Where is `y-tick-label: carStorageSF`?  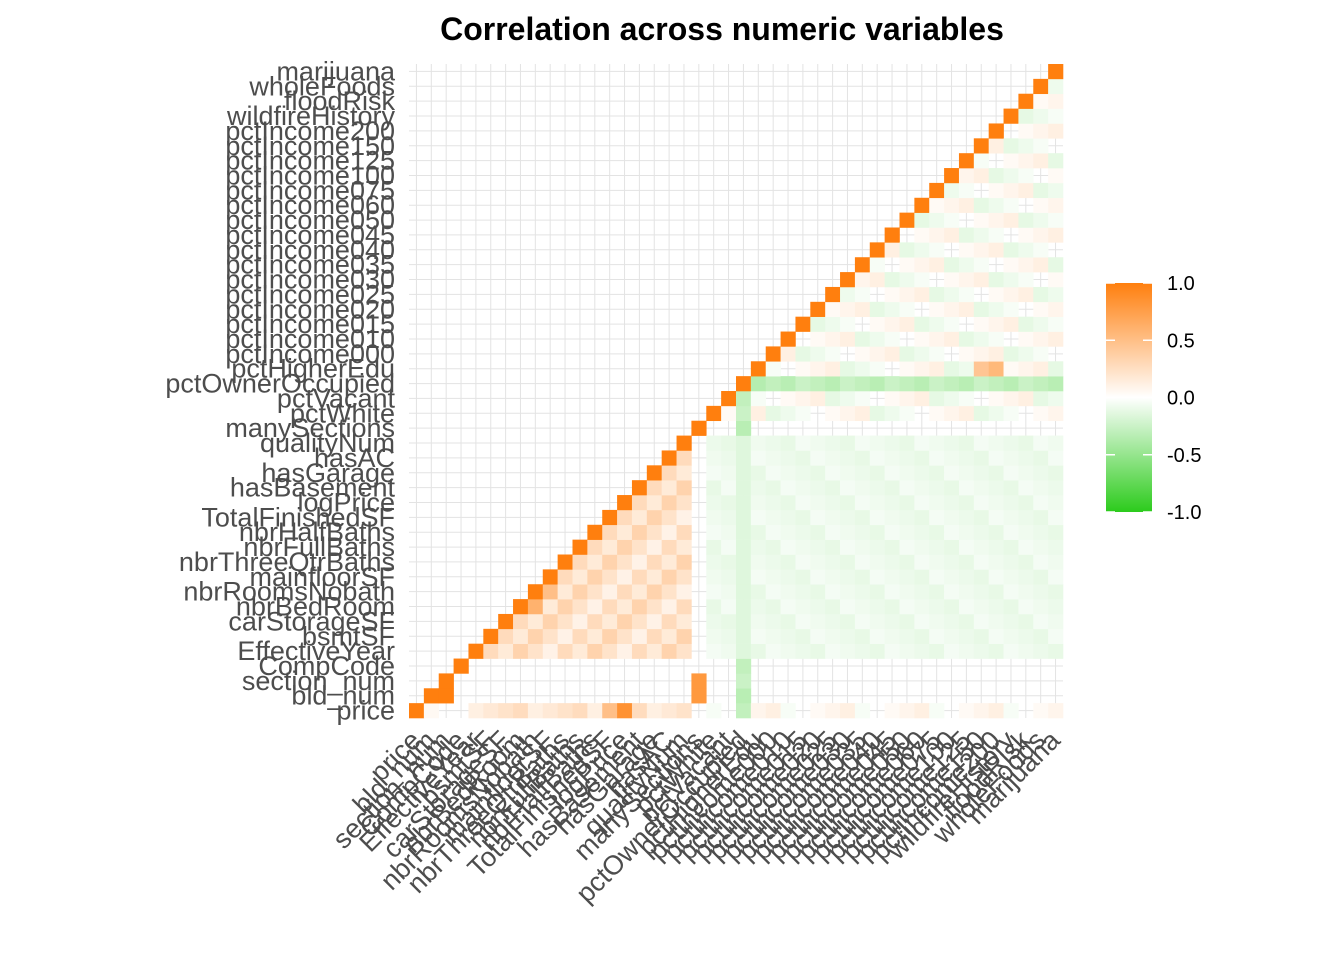 y-tick-label: carStorageSF is located at coordinates (311, 621).